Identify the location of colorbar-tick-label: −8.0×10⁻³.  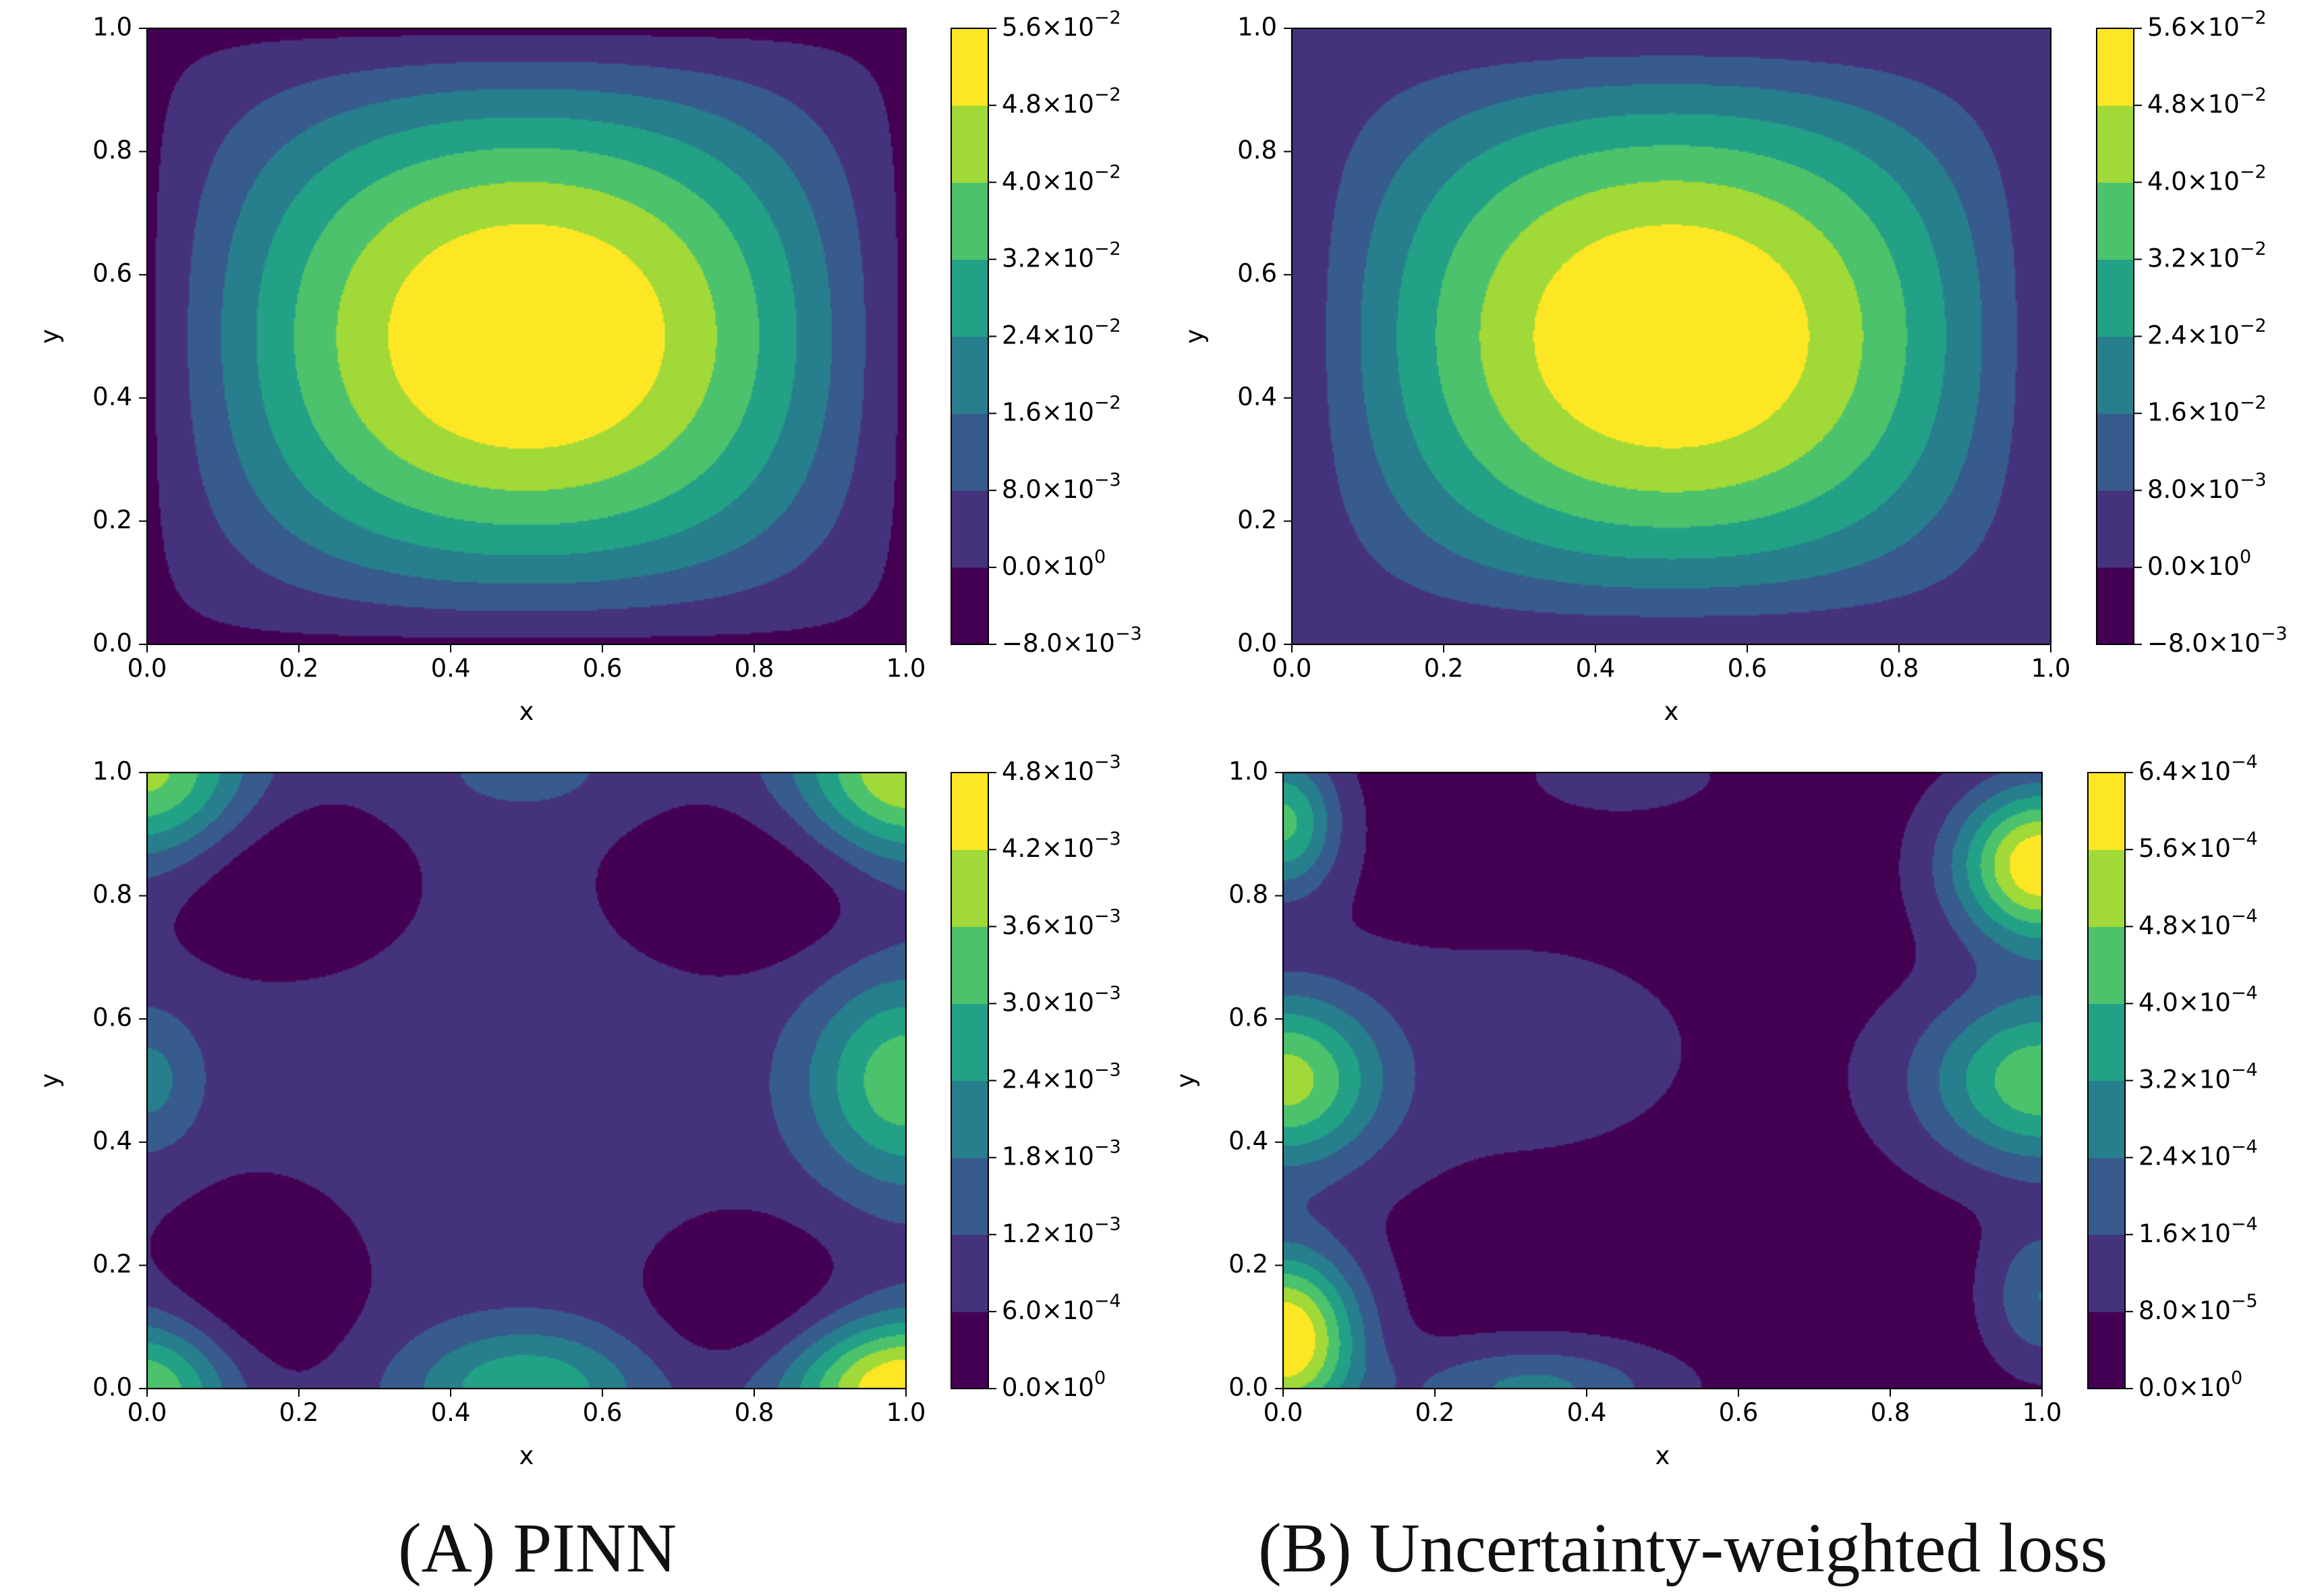
(2217, 640).